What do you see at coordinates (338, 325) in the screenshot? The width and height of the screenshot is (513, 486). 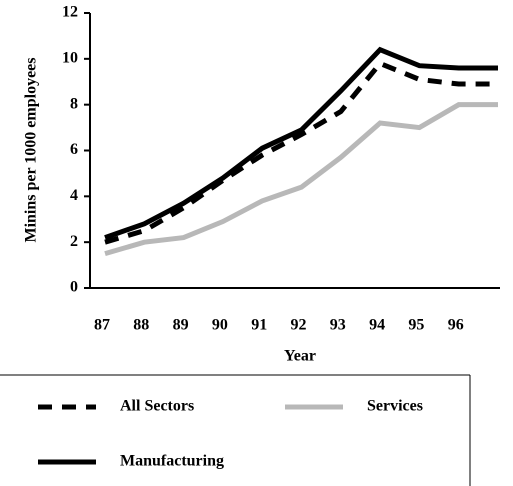 I see `x-tick-label: 93` at bounding box center [338, 325].